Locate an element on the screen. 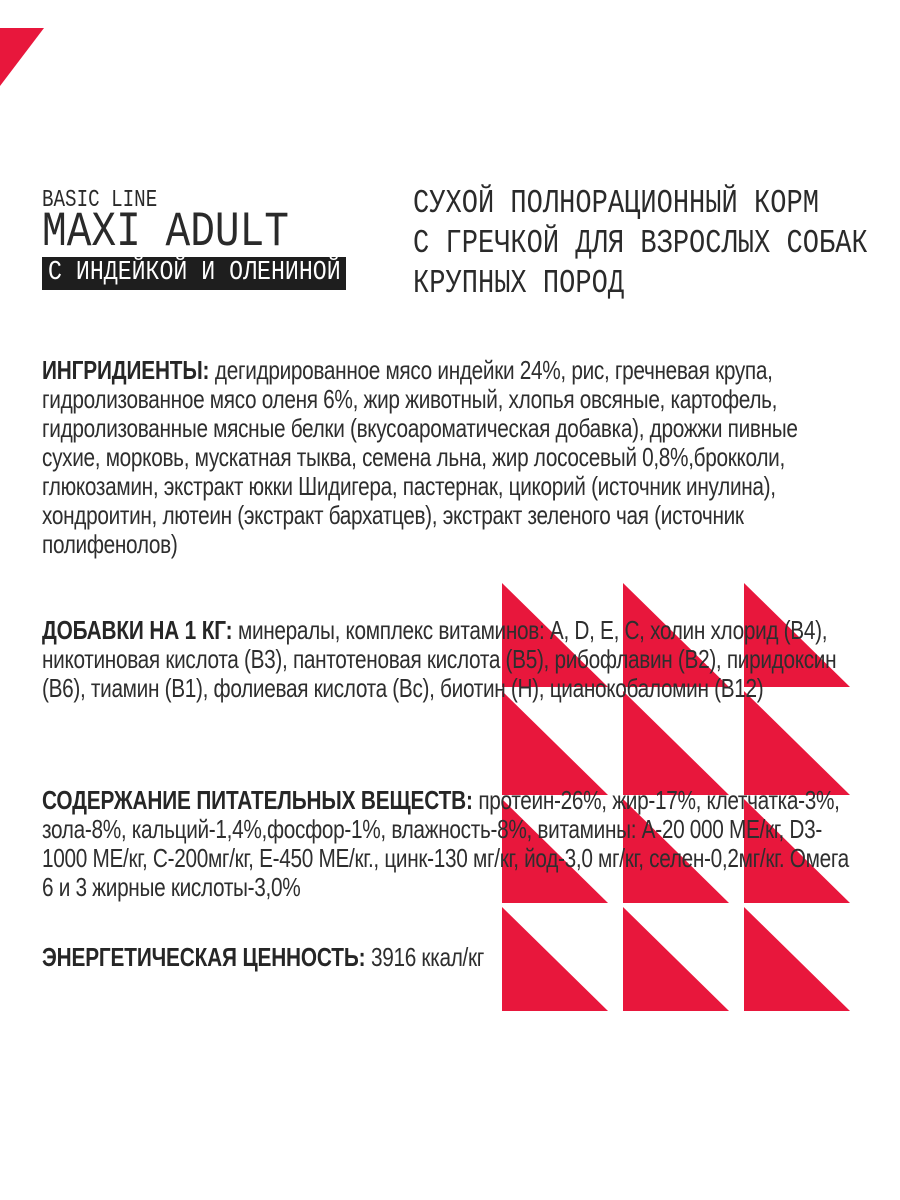  flavor-bar-text: С ИНДЕЙКОЙ И ОЛЕНИНОЙ is located at coordinates (194, 273).